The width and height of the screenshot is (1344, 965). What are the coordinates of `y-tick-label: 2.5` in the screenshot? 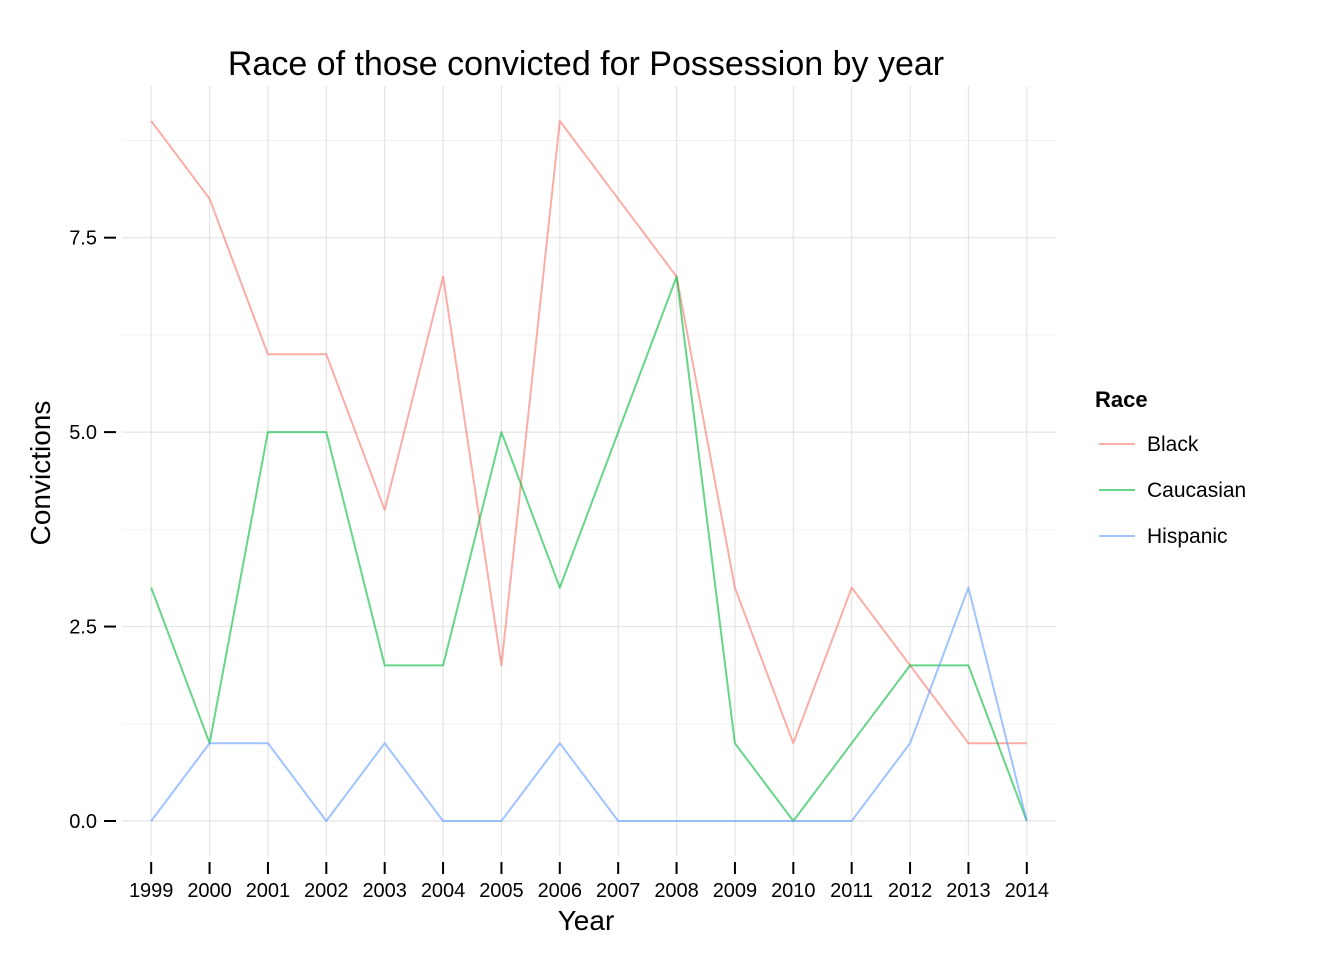 It's located at (83, 628).